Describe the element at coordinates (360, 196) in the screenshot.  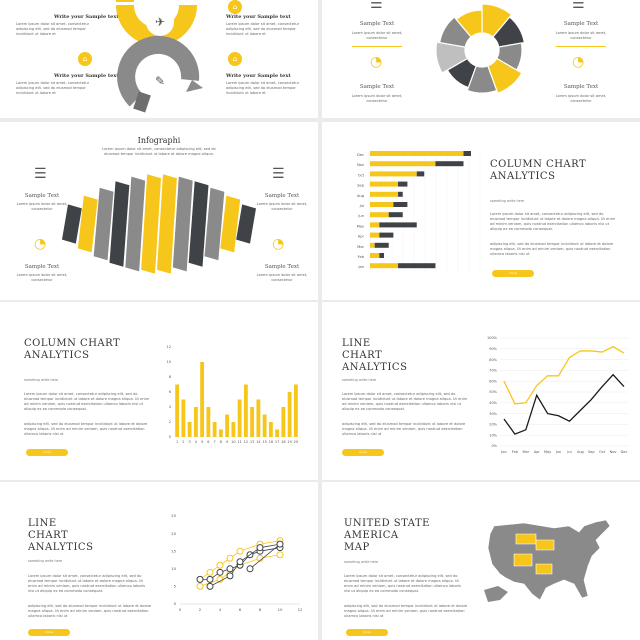
I see `tick-label: Aug` at that location.